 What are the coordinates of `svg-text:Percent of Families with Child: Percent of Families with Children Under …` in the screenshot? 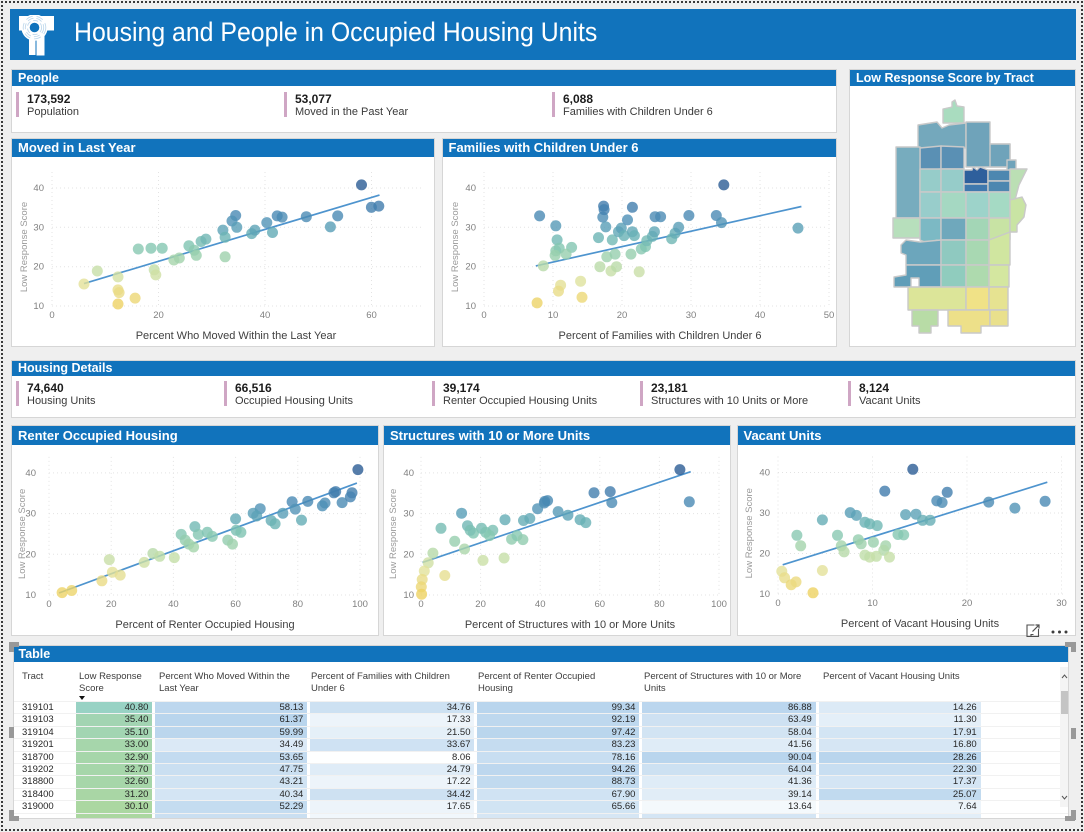 It's located at (660, 336).